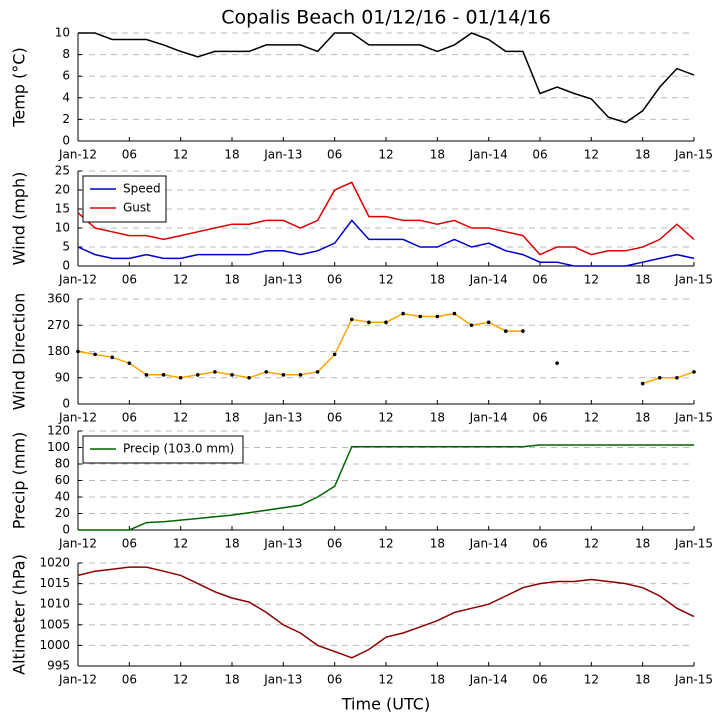 The height and width of the screenshot is (725, 724). Describe the element at coordinates (62, 464) in the screenshot. I see `y-tick-label: 80` at that location.